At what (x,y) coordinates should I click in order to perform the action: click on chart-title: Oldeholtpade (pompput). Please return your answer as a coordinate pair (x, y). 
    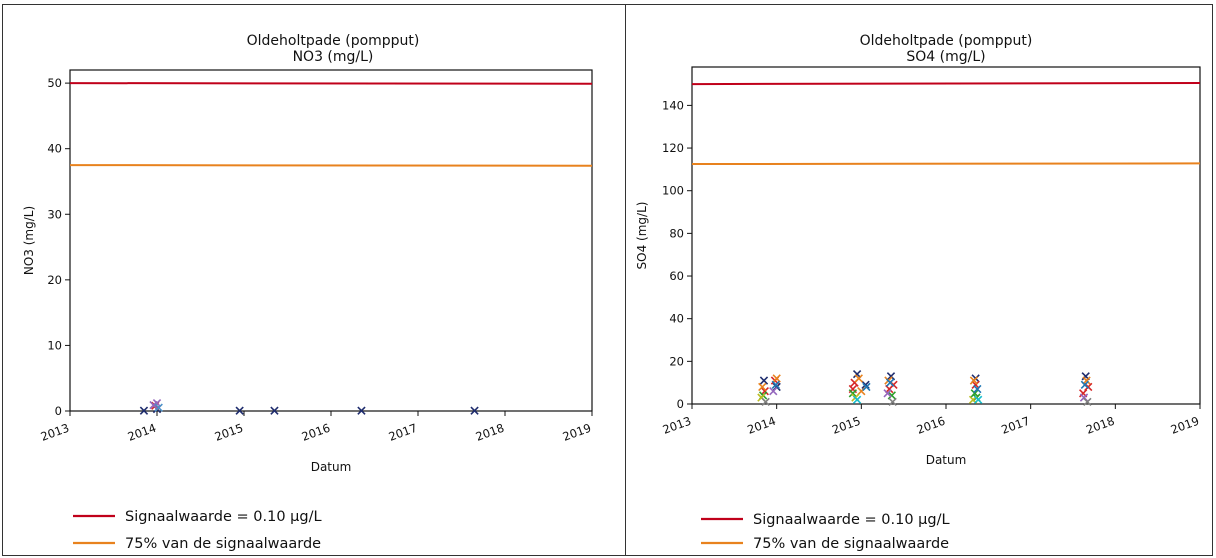
    Looking at the image, I should click on (946, 41).